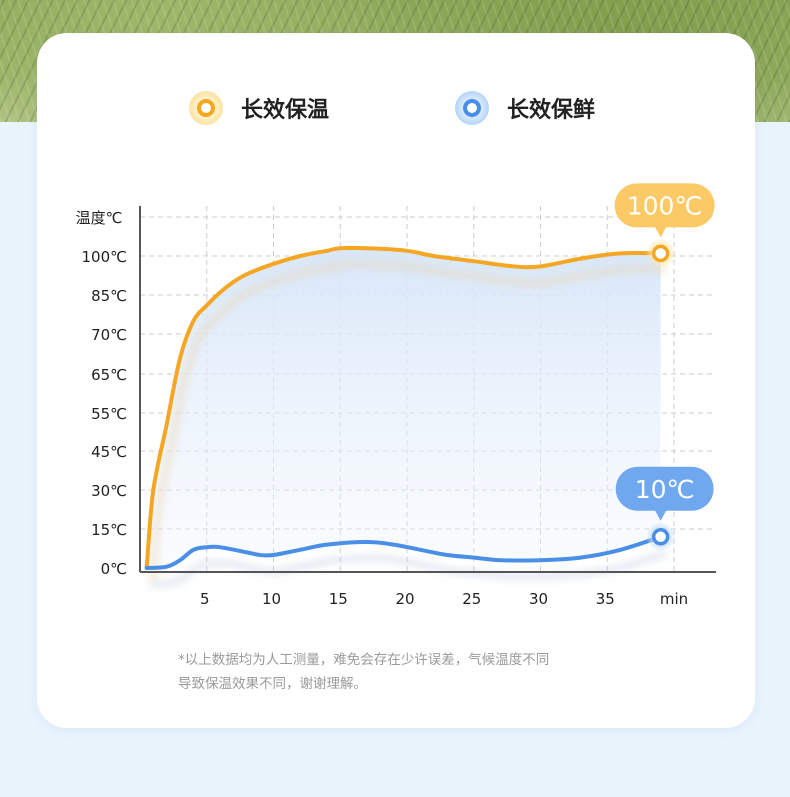 Image resolution: width=790 pixels, height=797 pixels. What do you see at coordinates (472, 108) in the screenshot?
I see `blue-circle-icon` at bounding box center [472, 108].